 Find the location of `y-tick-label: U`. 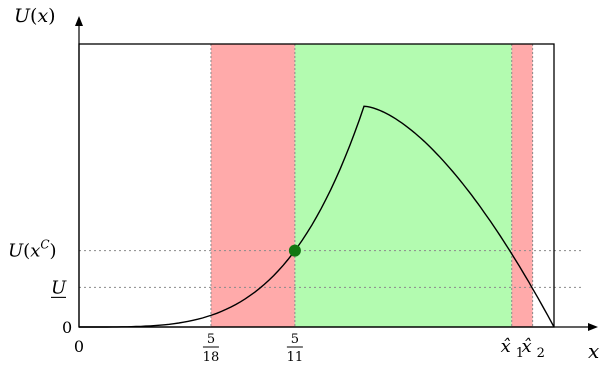

y-tick-label: U is located at coordinates (59, 287).